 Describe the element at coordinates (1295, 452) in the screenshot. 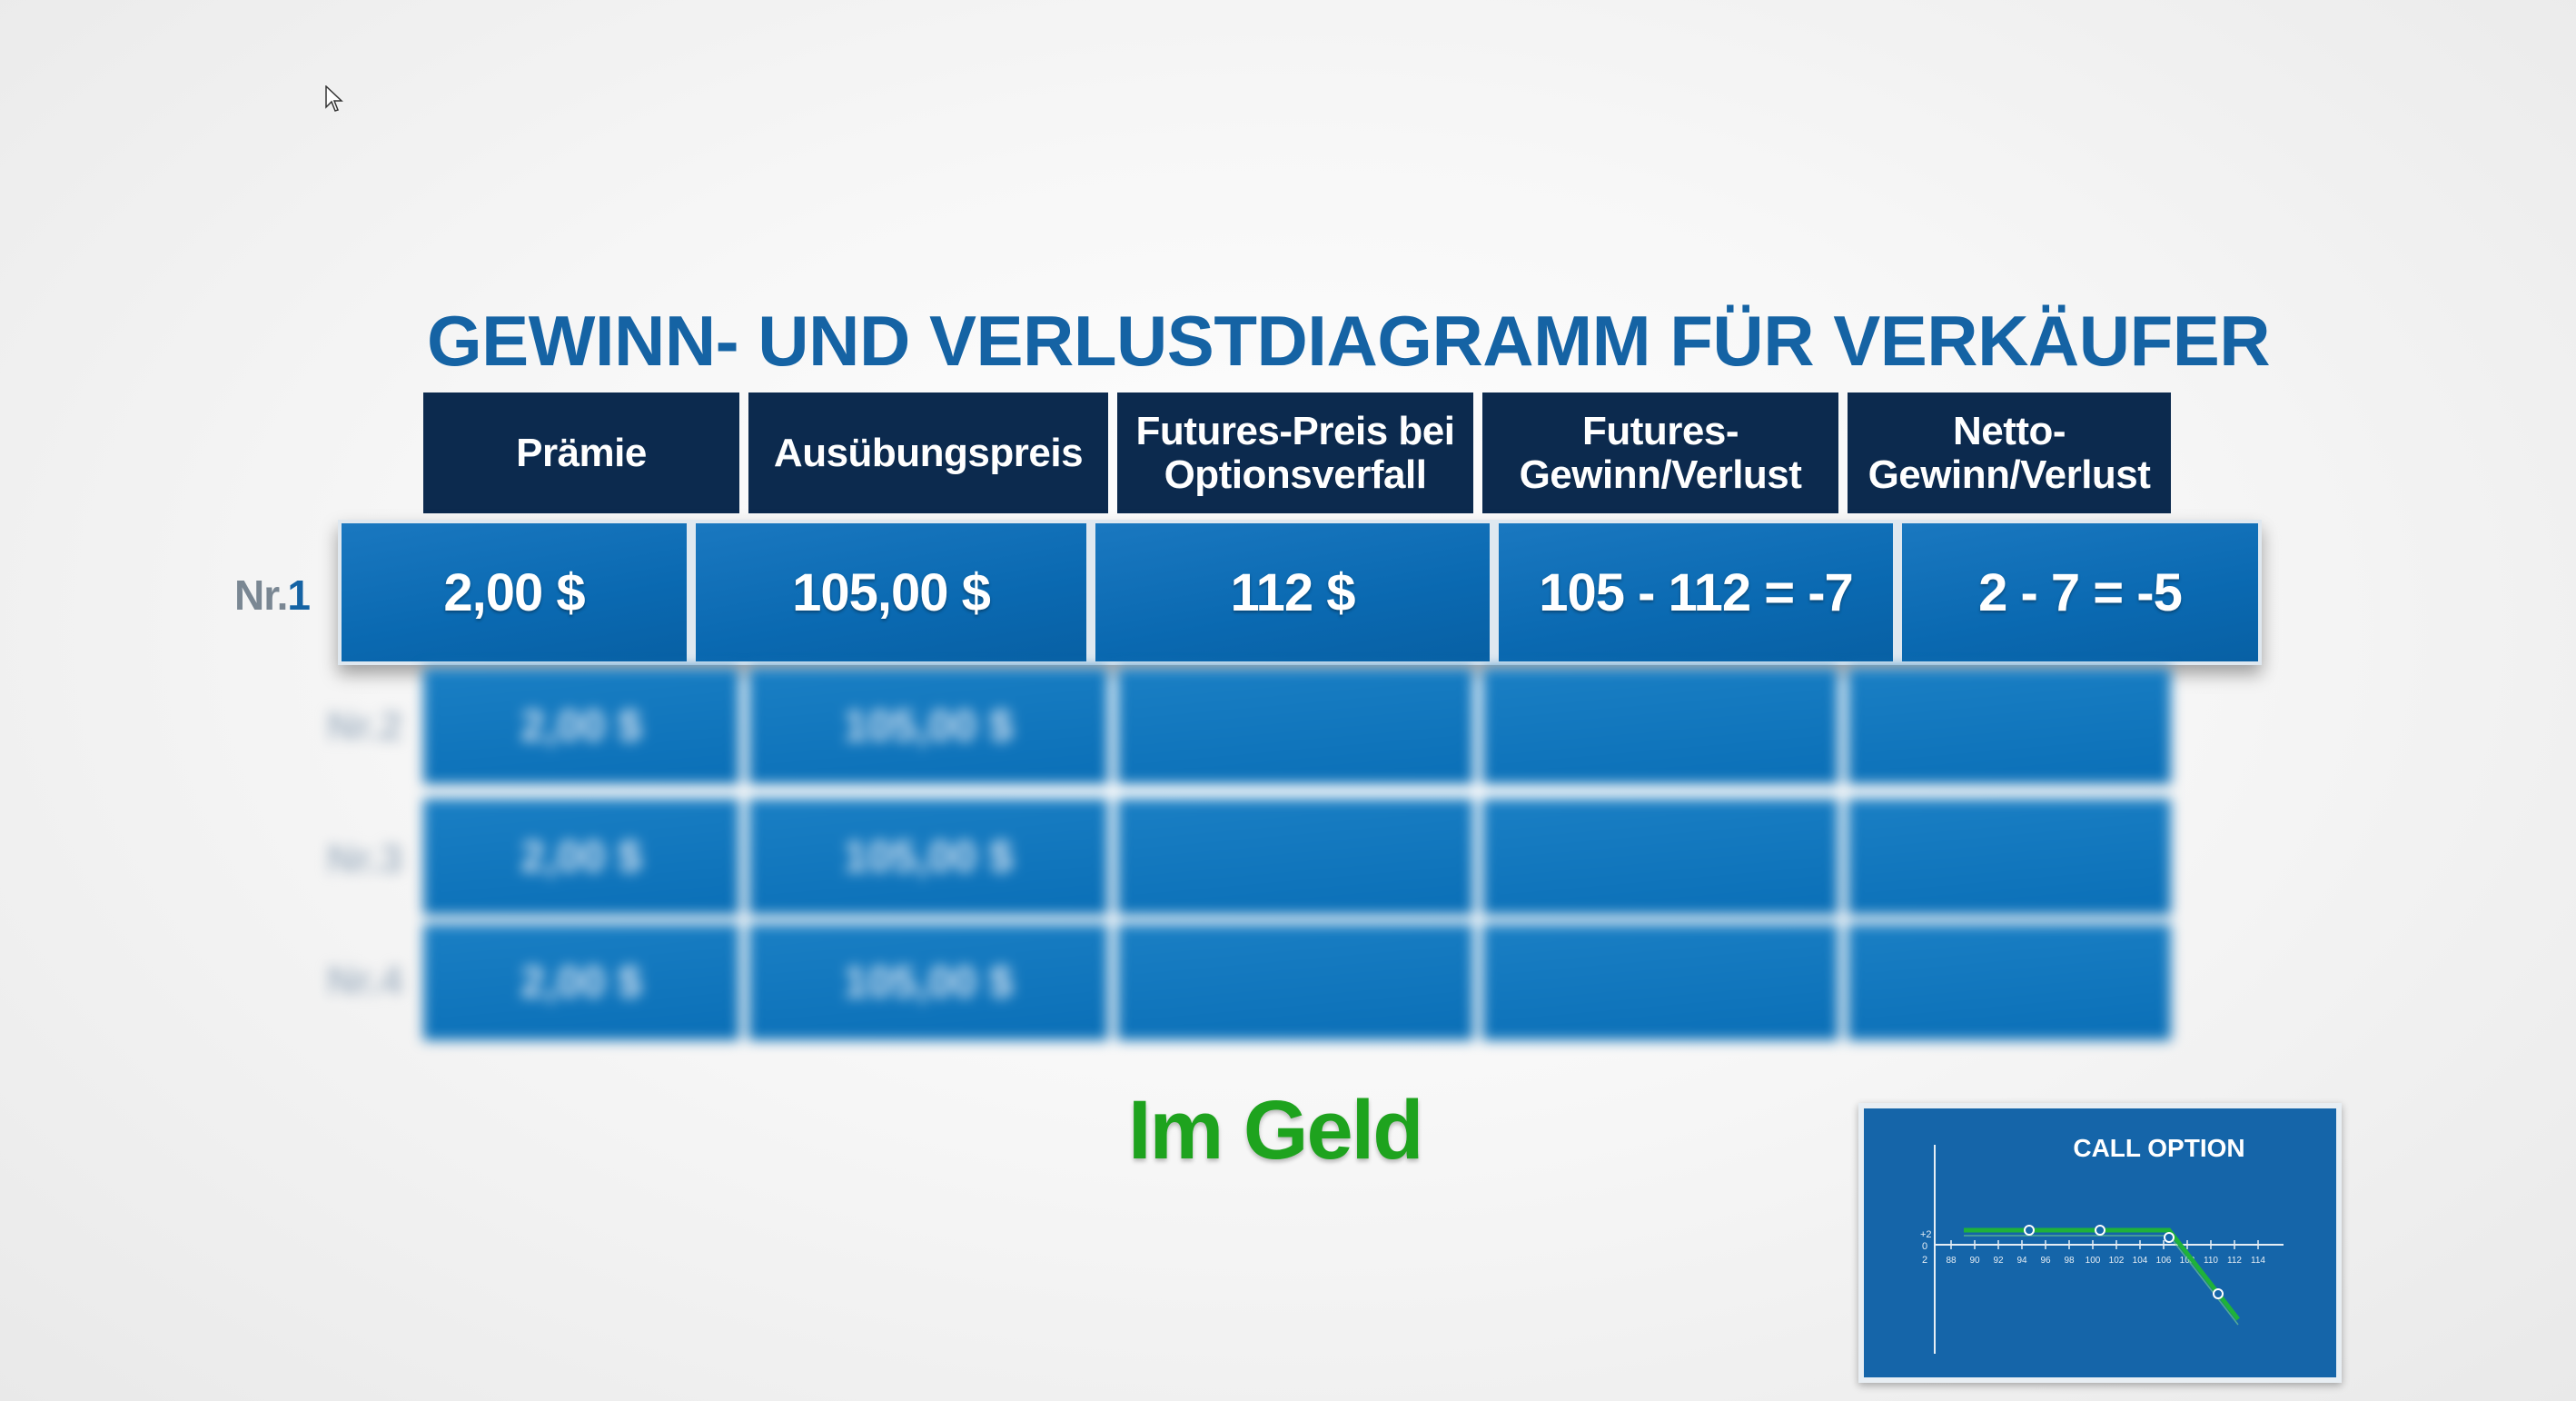

I see `header-futures-preis: Futures-Preis bei Optionsverfall` at that location.